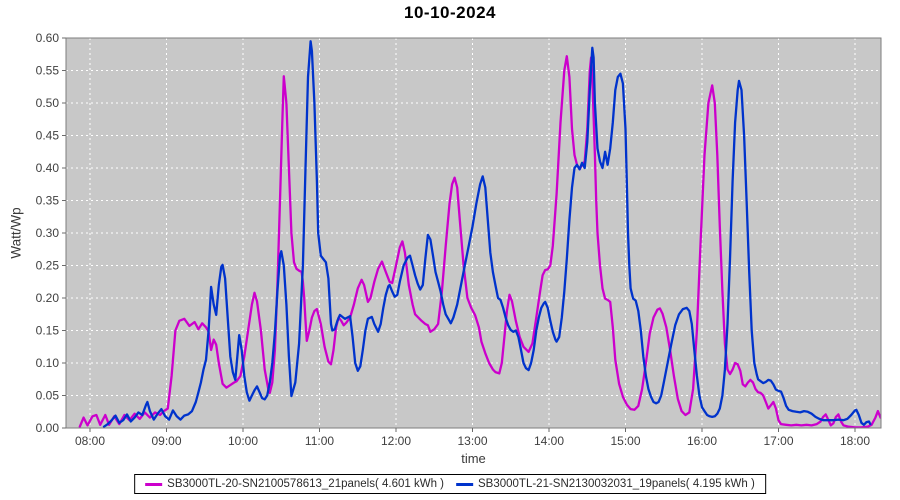  Describe the element at coordinates (396, 441) in the screenshot. I see `x-tick-label: 12:00` at that location.